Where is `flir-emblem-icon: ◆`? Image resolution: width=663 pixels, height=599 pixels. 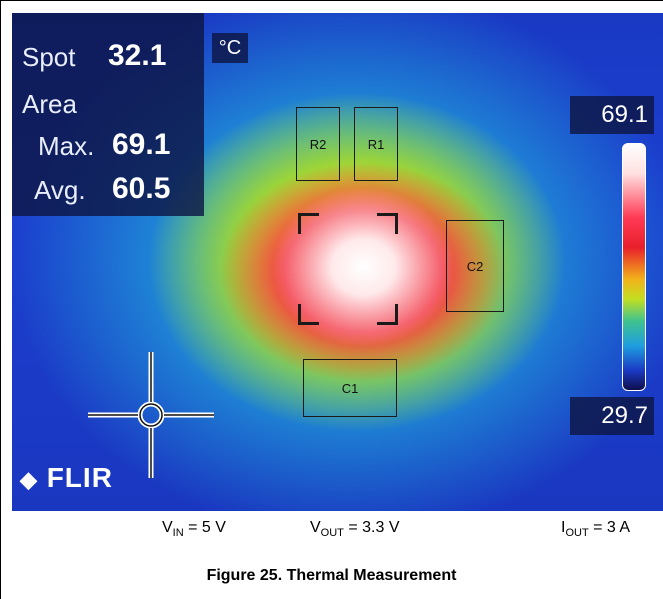 flir-emblem-icon: ◆ is located at coordinates (29, 479).